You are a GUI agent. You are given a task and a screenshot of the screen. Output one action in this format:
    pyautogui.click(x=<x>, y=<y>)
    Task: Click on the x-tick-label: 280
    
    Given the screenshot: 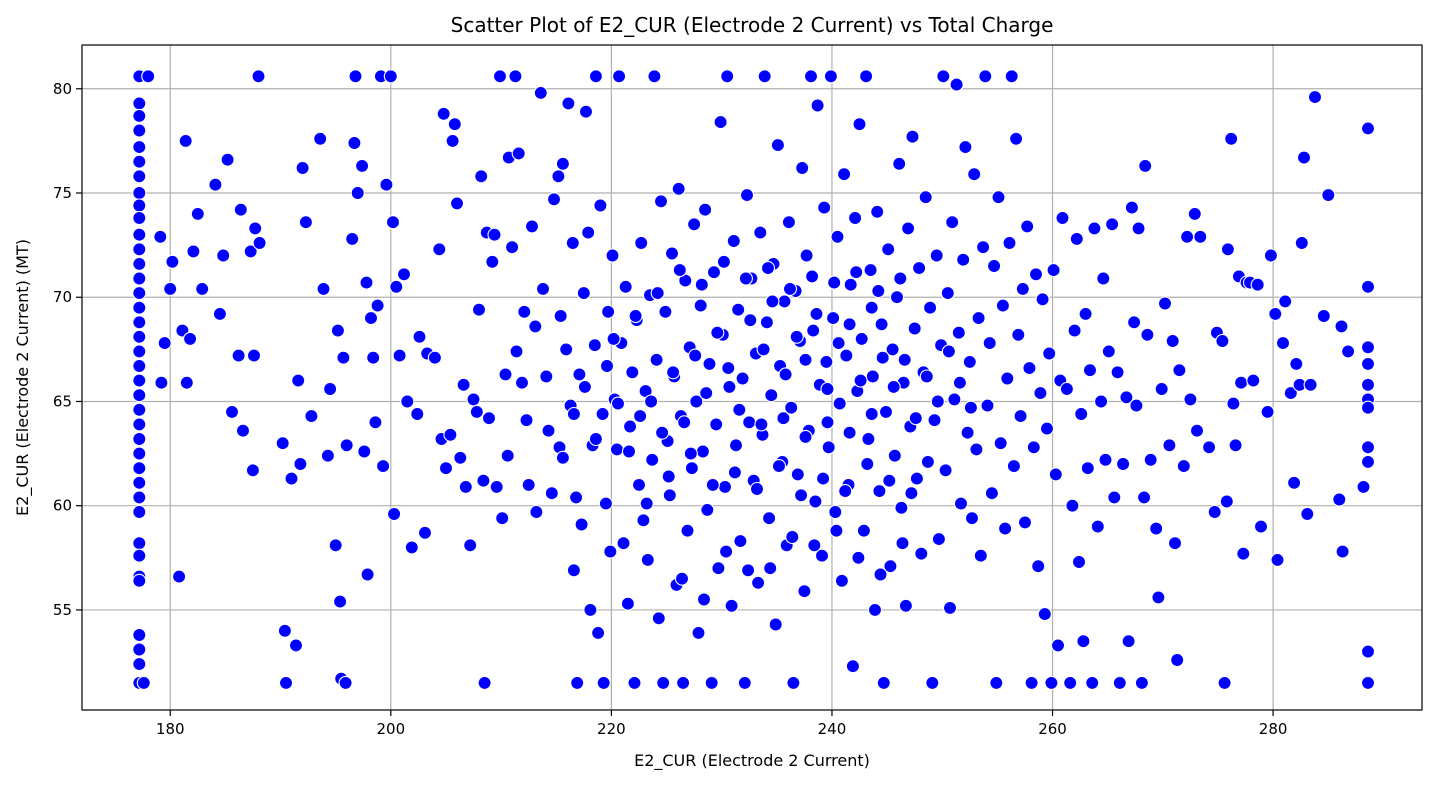 What is the action you would take?
    pyautogui.click(x=1273, y=729)
    